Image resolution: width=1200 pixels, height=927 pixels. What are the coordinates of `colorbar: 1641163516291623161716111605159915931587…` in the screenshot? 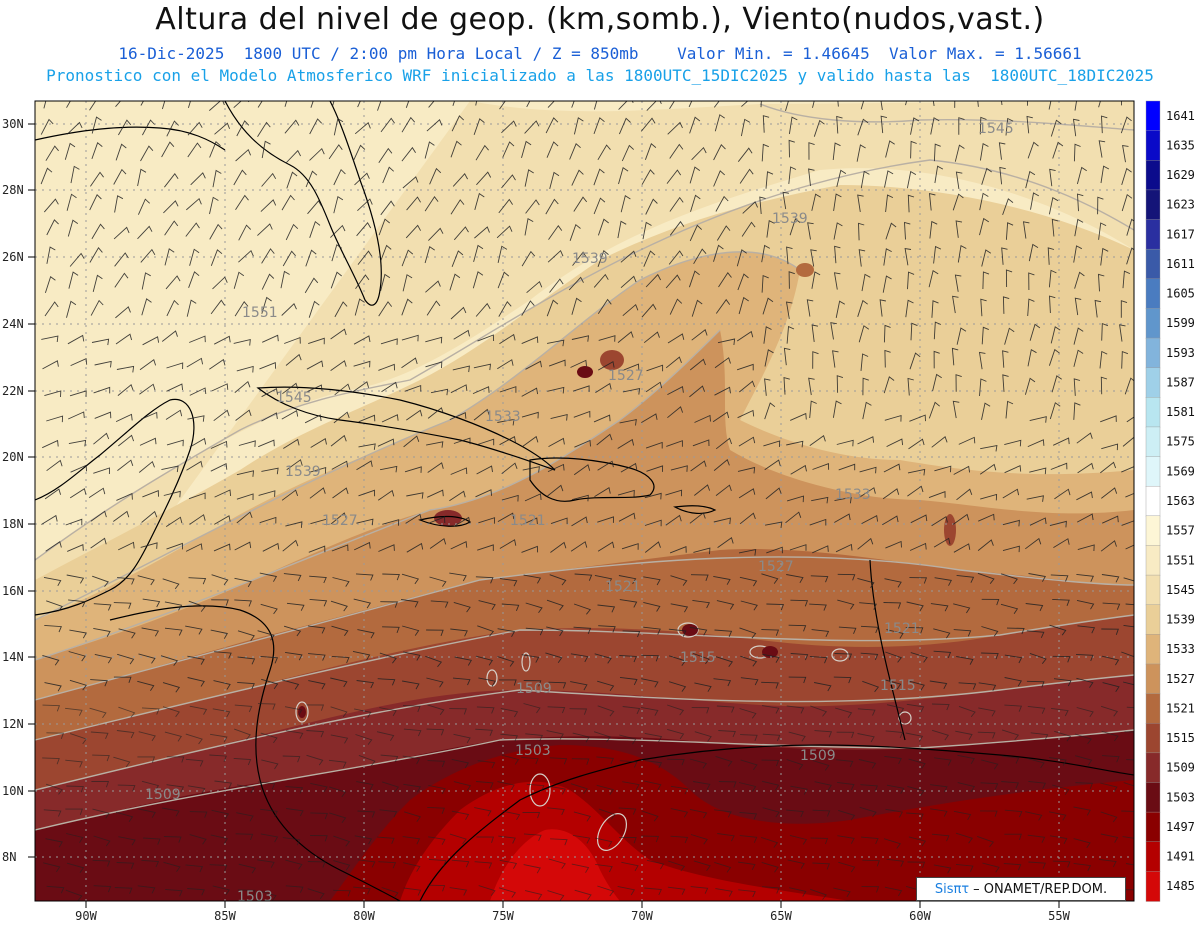 It's located at (1170, 501).